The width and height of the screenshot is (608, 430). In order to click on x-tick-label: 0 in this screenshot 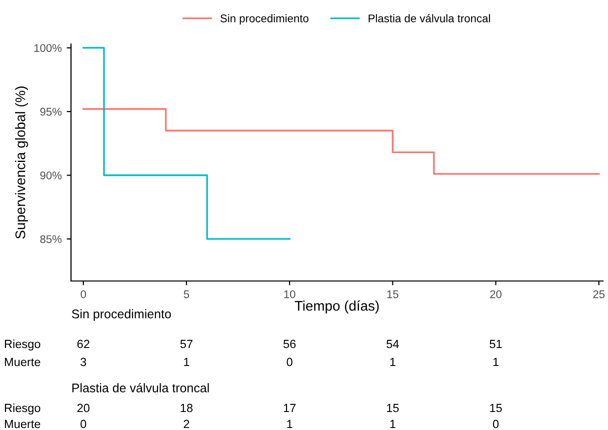, I will do `click(83, 294)`.